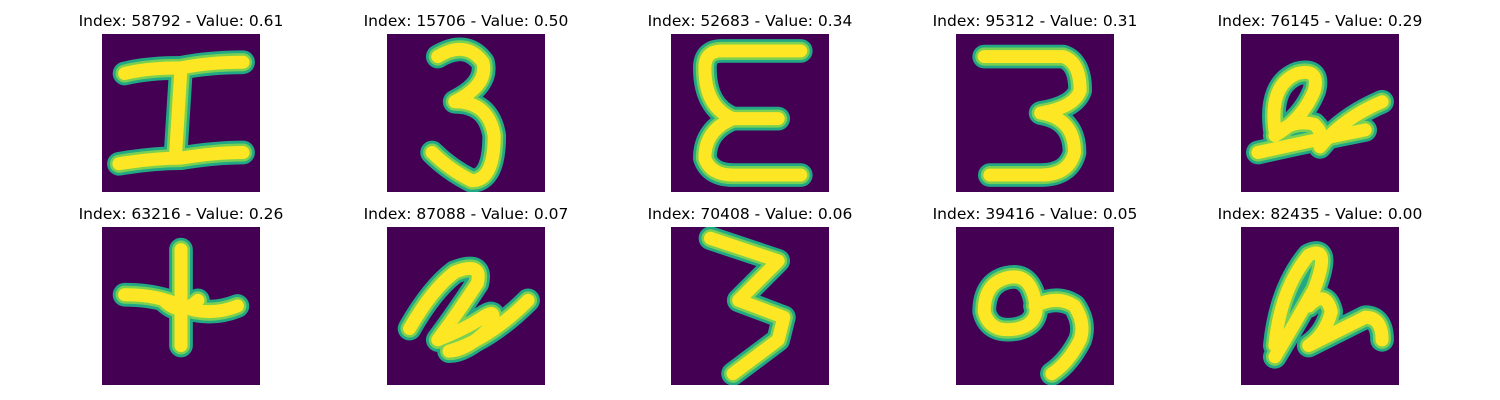 The width and height of the screenshot is (1500, 400). Describe the element at coordinates (181, 21) in the screenshot. I see `panel-title: Index: 58792 - Value: 0.61` at that location.